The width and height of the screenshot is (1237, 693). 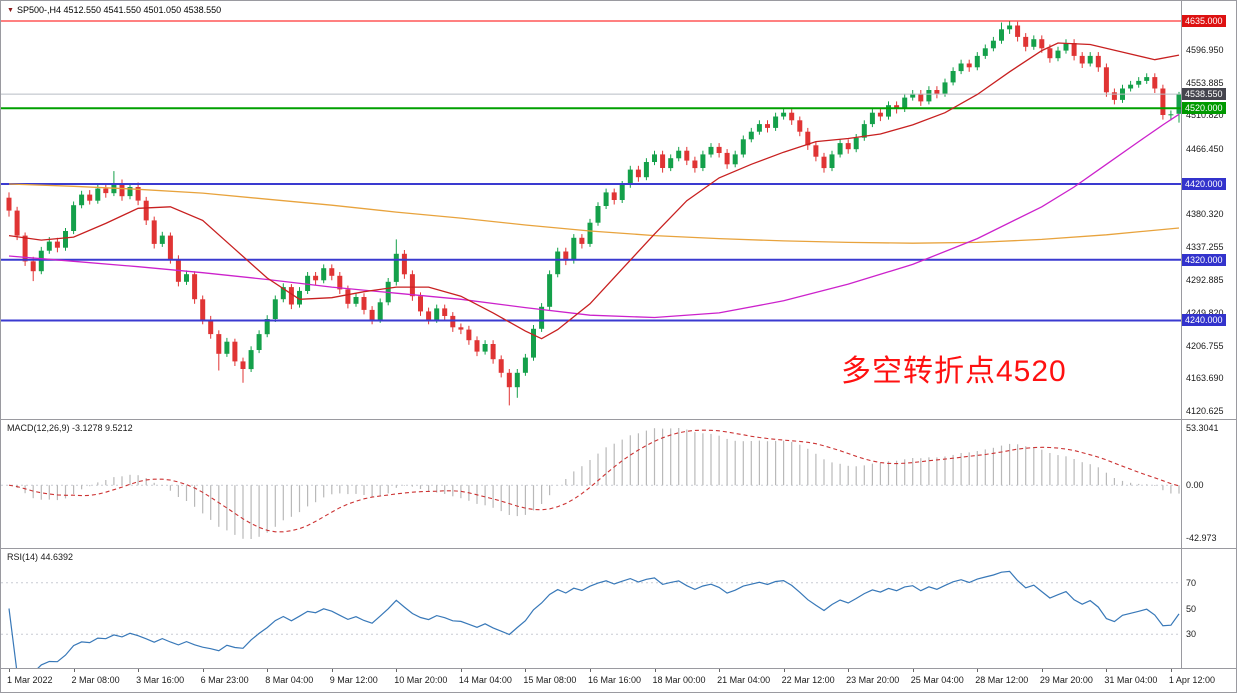 I want to click on annotation-text-object: 多空转折点4520, so click(x=954, y=371).